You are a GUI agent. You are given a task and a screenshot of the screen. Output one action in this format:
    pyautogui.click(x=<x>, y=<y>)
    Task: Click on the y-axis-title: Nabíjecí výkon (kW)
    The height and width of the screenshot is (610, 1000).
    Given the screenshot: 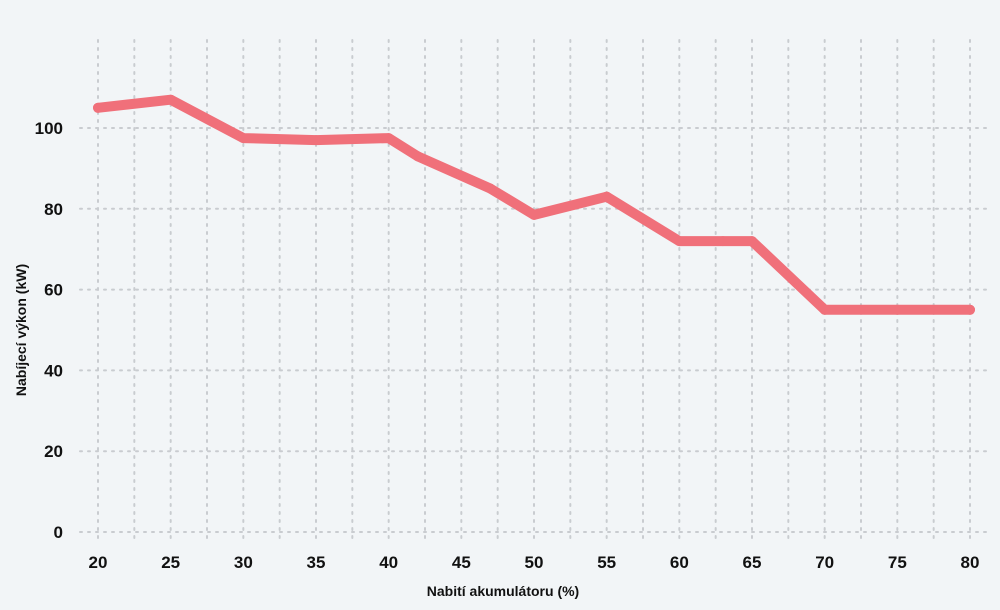 What is the action you would take?
    pyautogui.click(x=21, y=330)
    